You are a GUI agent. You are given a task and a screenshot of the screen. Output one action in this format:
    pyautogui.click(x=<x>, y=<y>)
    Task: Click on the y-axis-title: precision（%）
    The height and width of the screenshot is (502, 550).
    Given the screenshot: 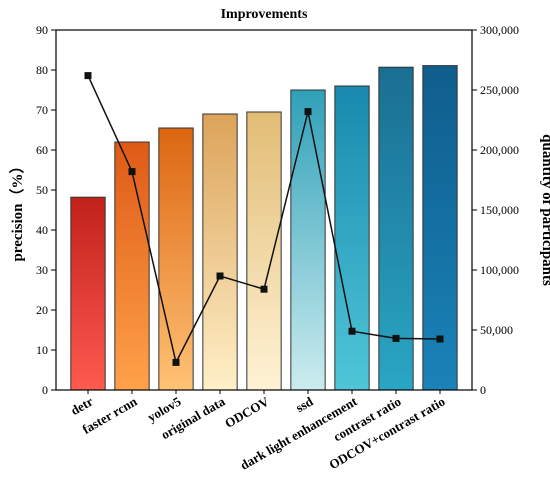 What is the action you would take?
    pyautogui.click(x=17, y=209)
    